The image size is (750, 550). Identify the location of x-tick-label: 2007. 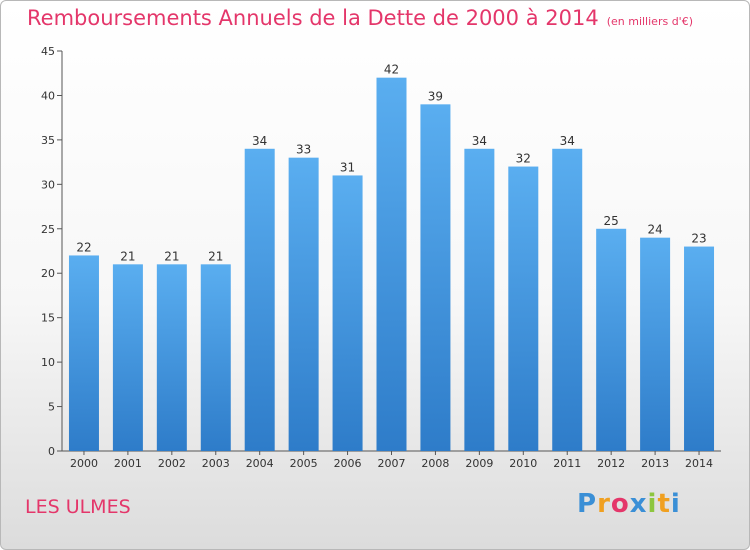
(392, 463).